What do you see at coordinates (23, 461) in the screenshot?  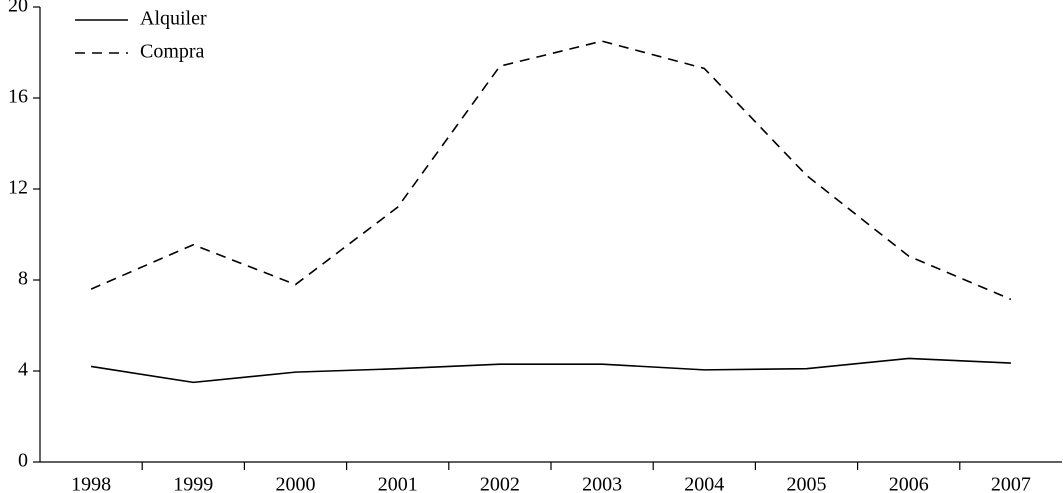 I see `y-tick-label: 0` at bounding box center [23, 461].